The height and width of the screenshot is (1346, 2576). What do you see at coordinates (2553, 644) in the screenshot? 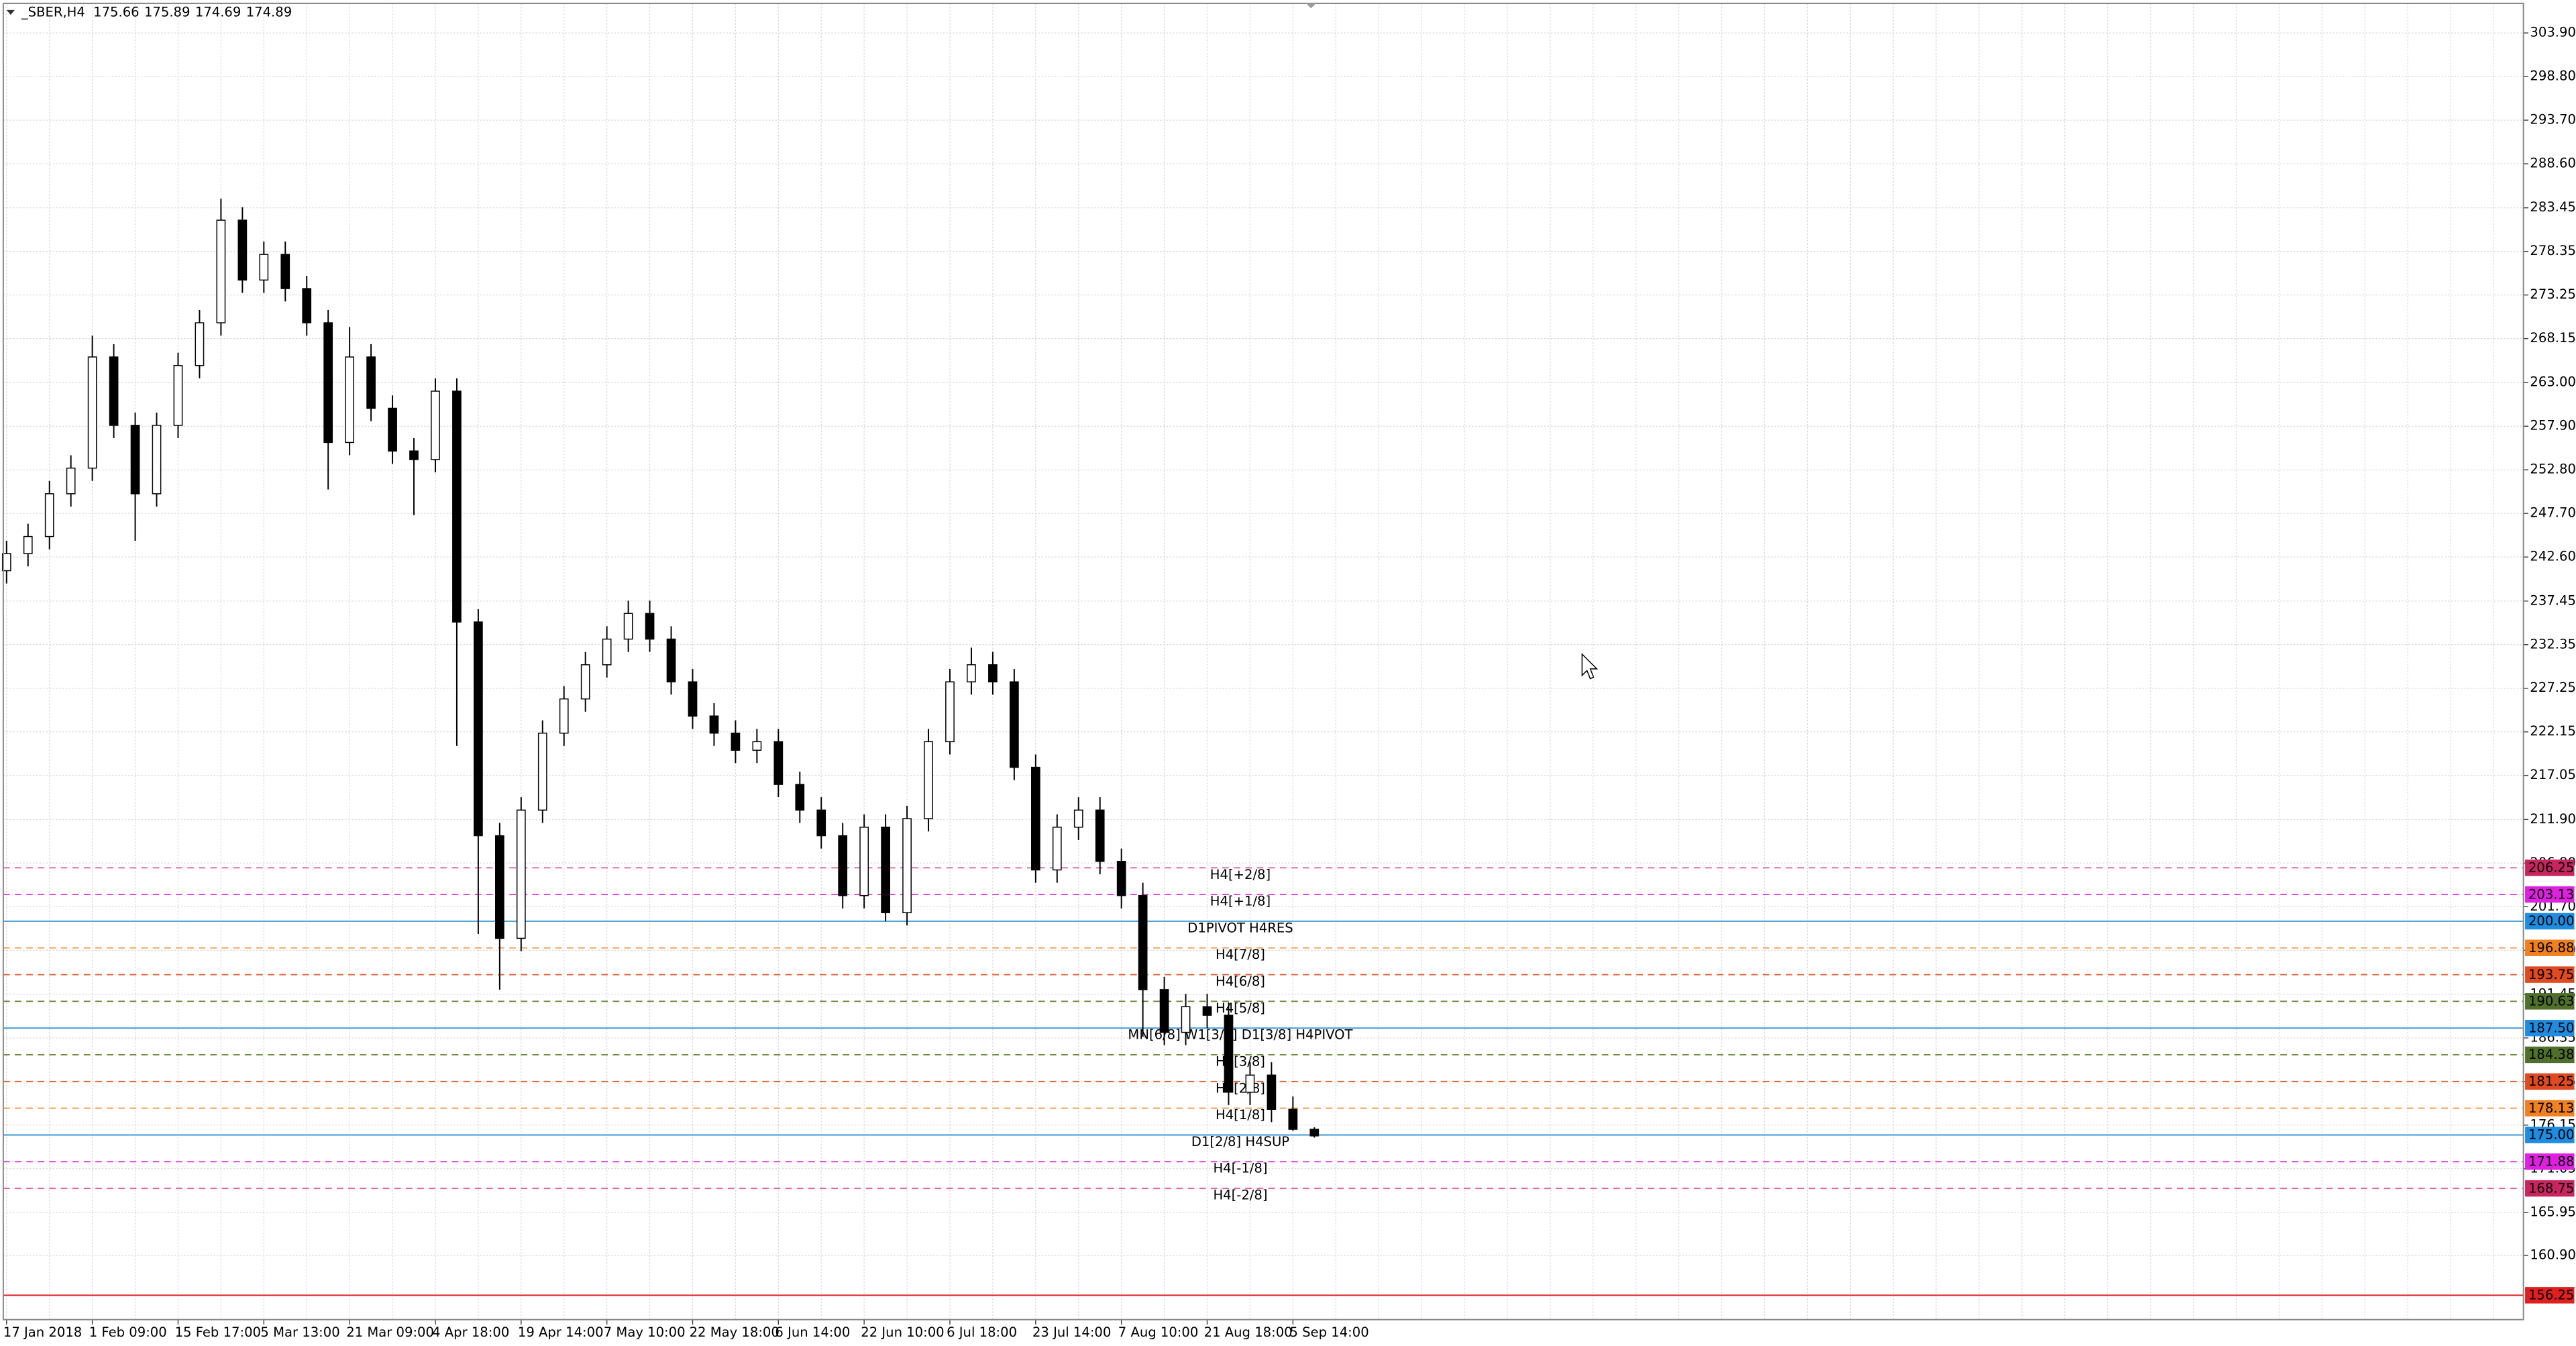
I see `y-tick-label: 232.35` at bounding box center [2553, 644].